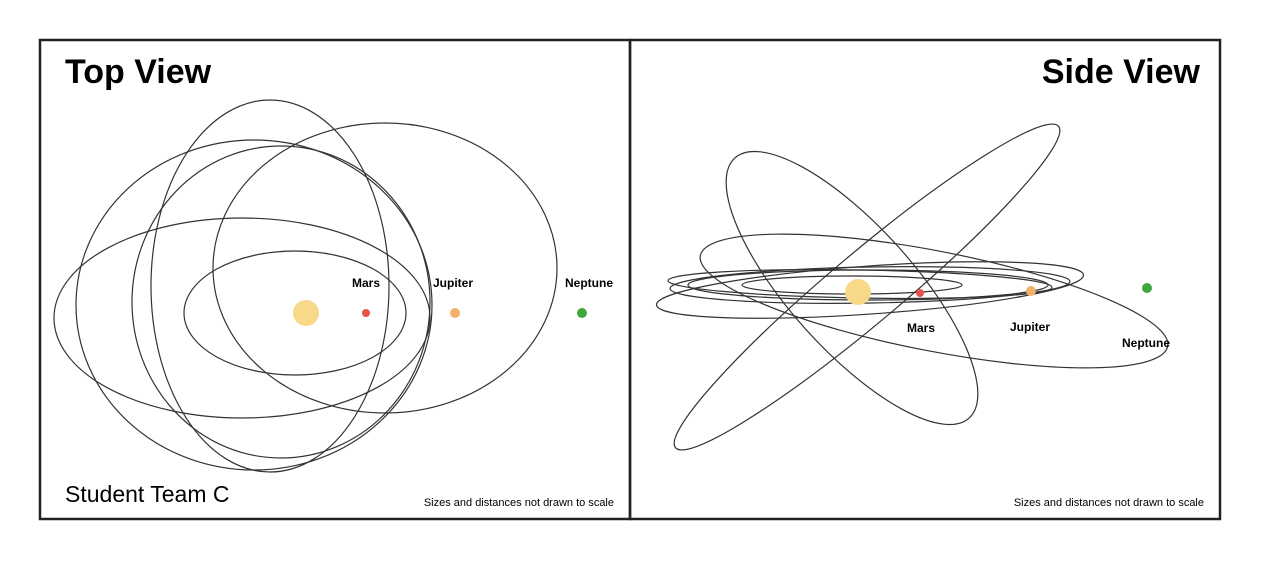  What do you see at coordinates (921, 328) in the screenshot?
I see `side-label-mars: Mars` at bounding box center [921, 328].